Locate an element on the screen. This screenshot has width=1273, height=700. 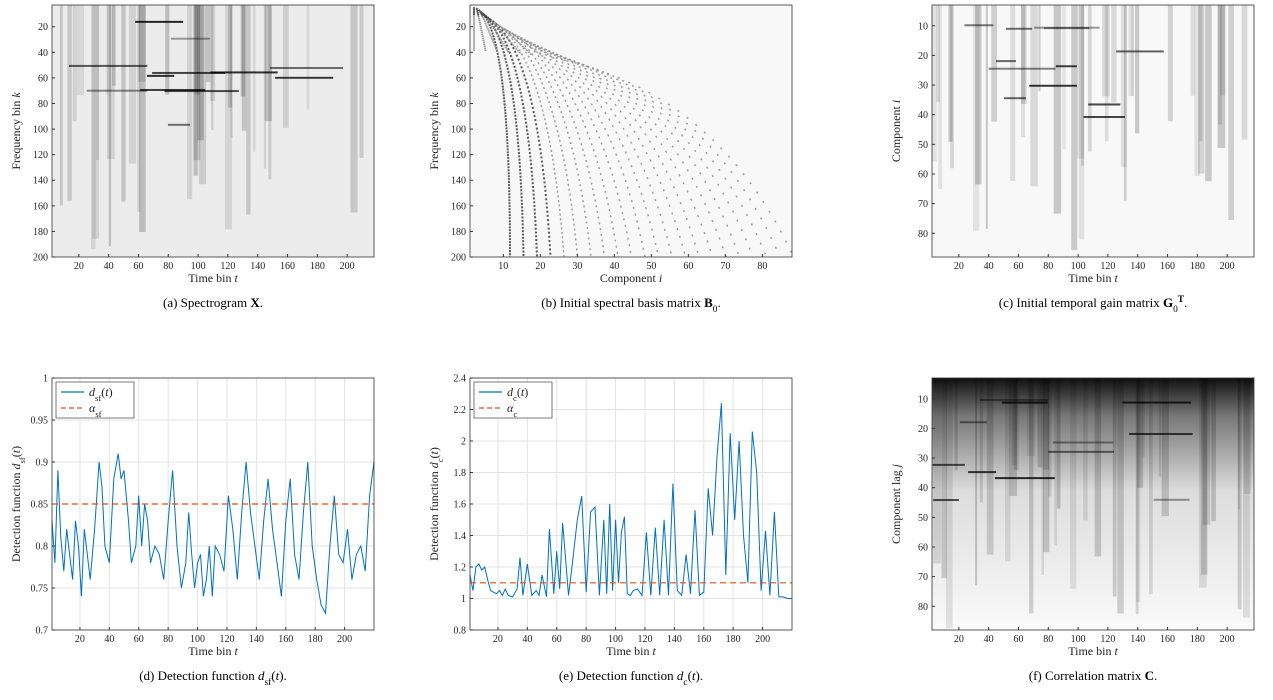
data-line is located at coordinates (213, 534).